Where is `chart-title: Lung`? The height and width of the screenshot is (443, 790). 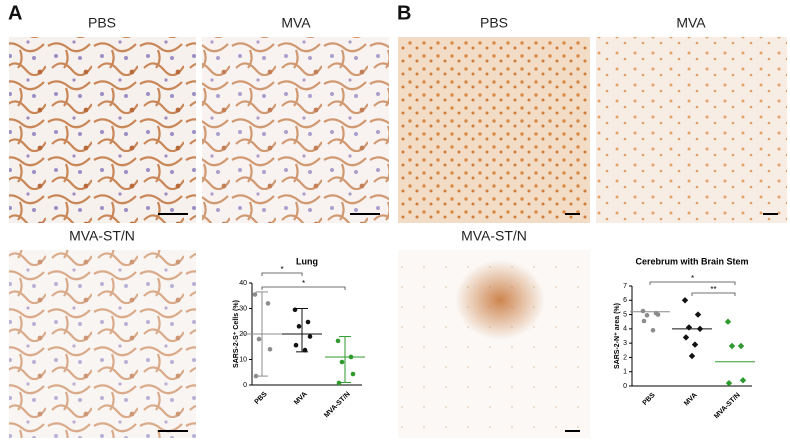 chart-title: Lung is located at coordinates (307, 261).